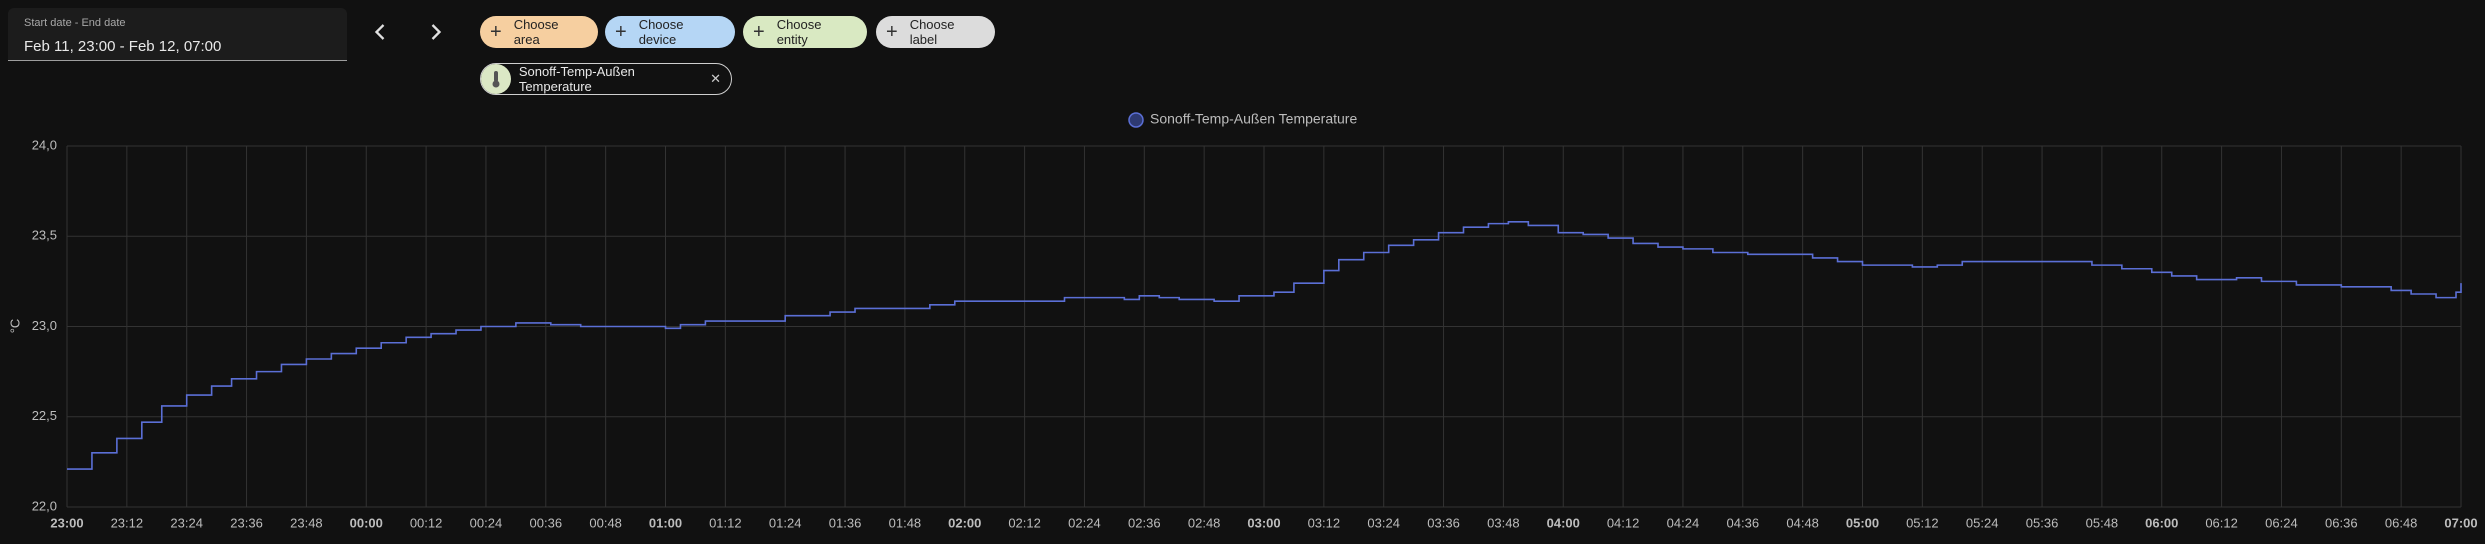 The width and height of the screenshot is (2485, 544). What do you see at coordinates (1802, 522) in the screenshot?
I see `x-tick-label: 04:48` at bounding box center [1802, 522].